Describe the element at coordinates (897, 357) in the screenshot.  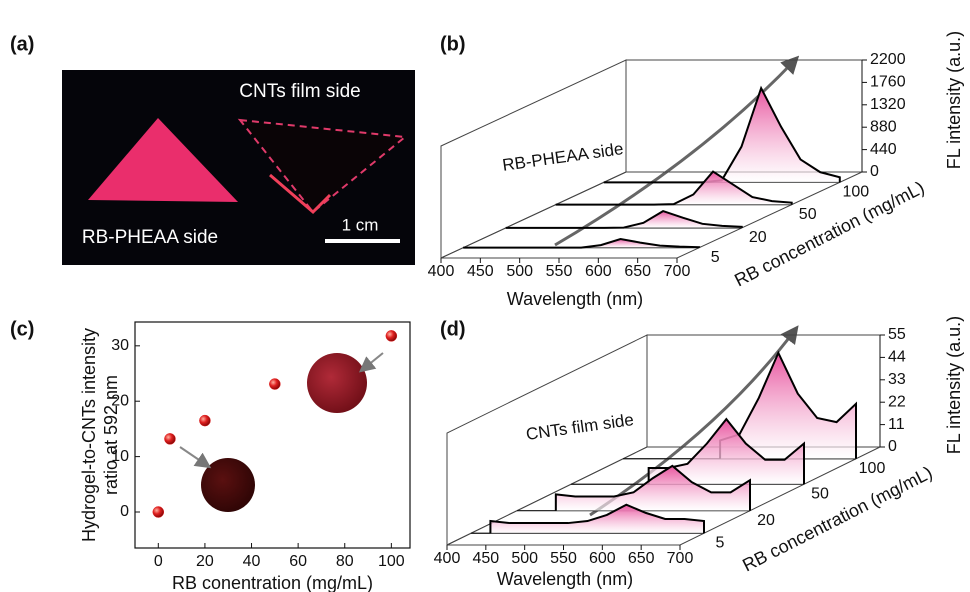
I see `z-tick-label: 44` at that location.